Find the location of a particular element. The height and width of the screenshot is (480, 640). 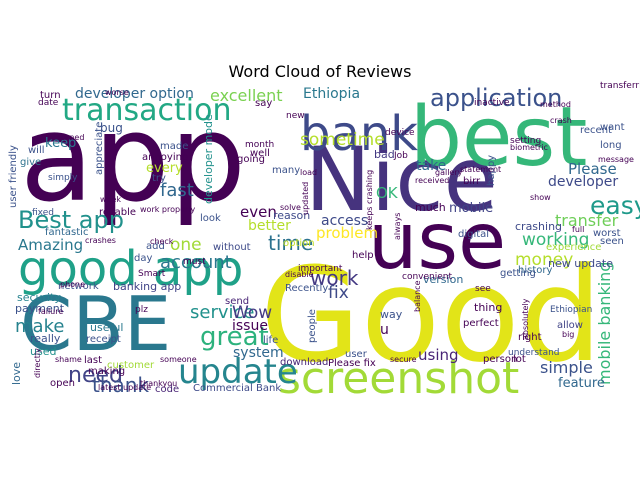

word-cloud-word: option is located at coordinates (299, 243).